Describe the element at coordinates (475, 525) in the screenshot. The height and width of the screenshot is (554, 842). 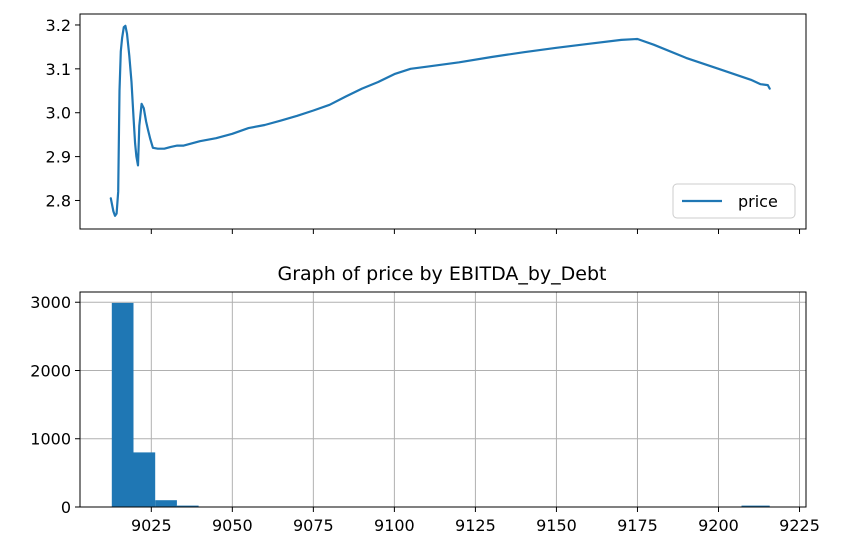
I see `x-tick-label: 9125` at that location.